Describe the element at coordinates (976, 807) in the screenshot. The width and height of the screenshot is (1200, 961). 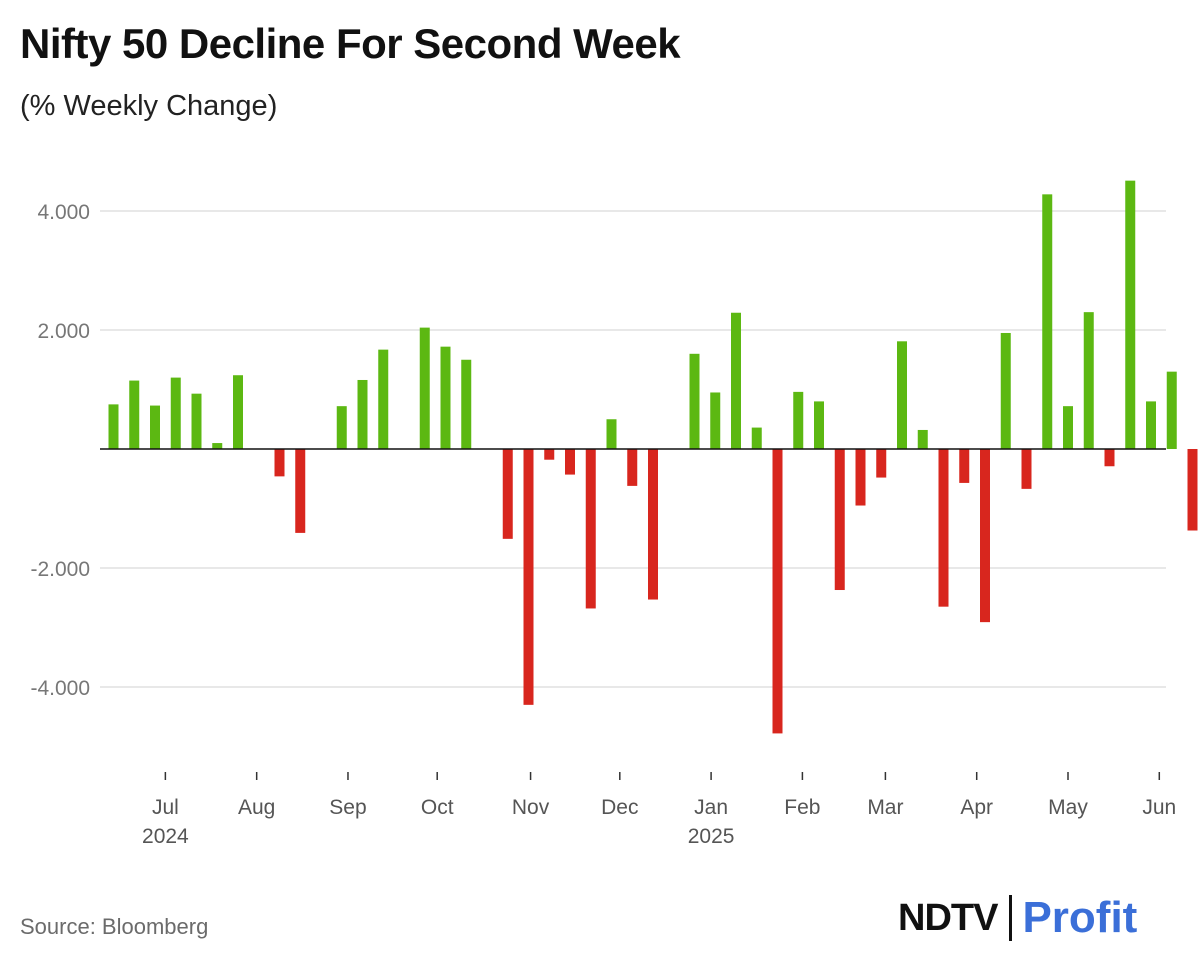
I see `x-tick-label: Apr` at that location.